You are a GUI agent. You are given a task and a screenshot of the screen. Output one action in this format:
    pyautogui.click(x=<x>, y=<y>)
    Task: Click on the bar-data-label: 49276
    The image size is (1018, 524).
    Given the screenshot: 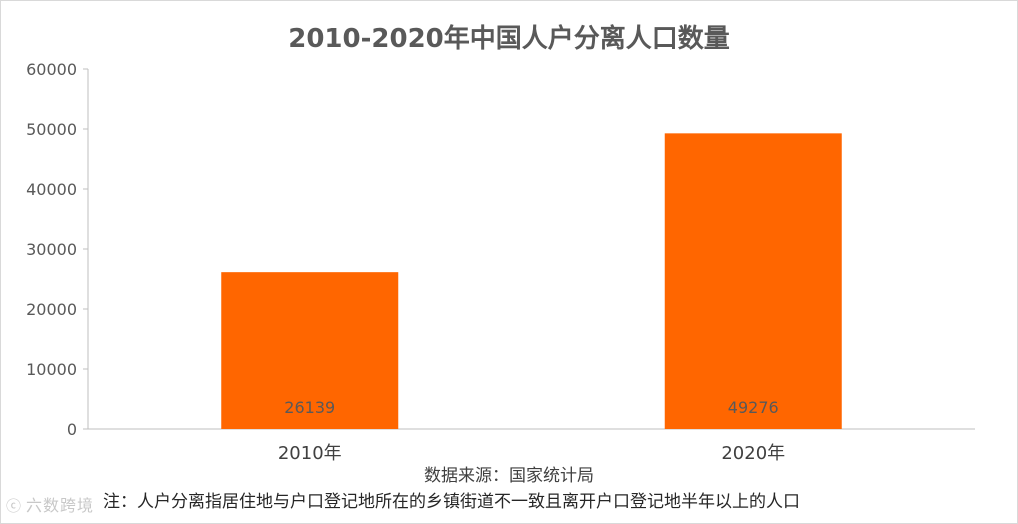 What is the action you would take?
    pyautogui.click(x=753, y=407)
    